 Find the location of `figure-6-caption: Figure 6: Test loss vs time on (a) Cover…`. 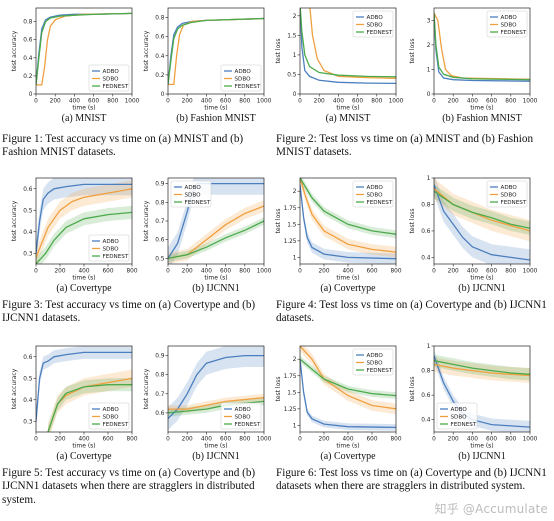

figure-6-caption: Figure 6: Test loss vs time on (a) Cover… is located at coordinates (411, 480).